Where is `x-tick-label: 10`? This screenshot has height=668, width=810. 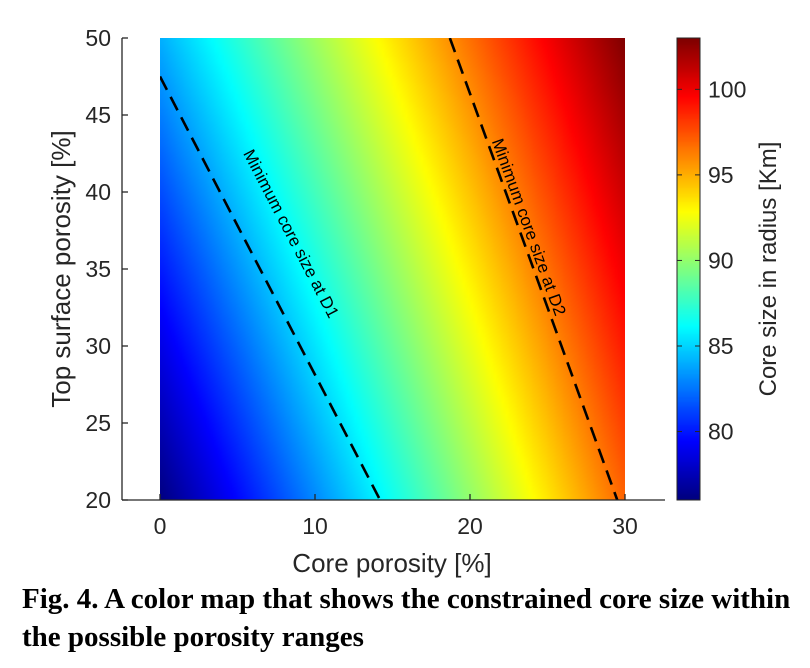 x-tick-label: 10 is located at coordinates (315, 526).